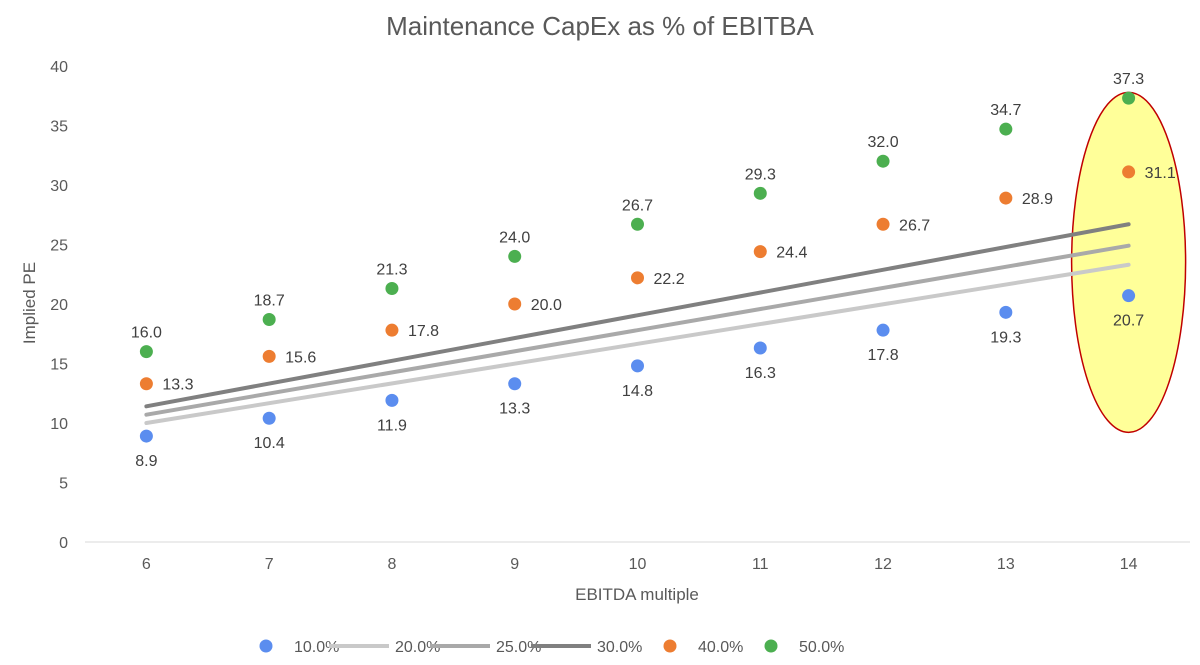  I want to click on legend-item: 50.0%, so click(804, 647).